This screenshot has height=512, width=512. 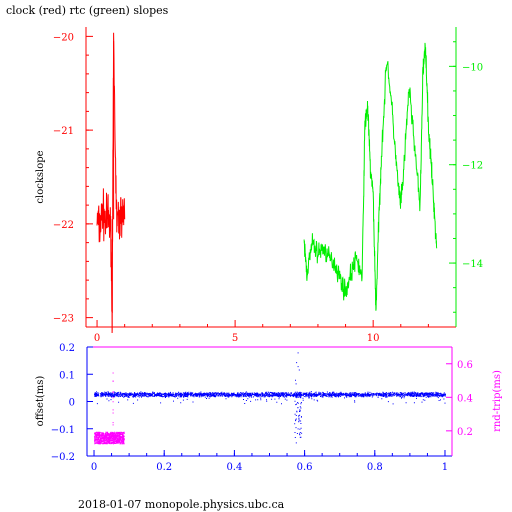 I want to click on left-y-tick-label: 0, so click(x=72, y=403).